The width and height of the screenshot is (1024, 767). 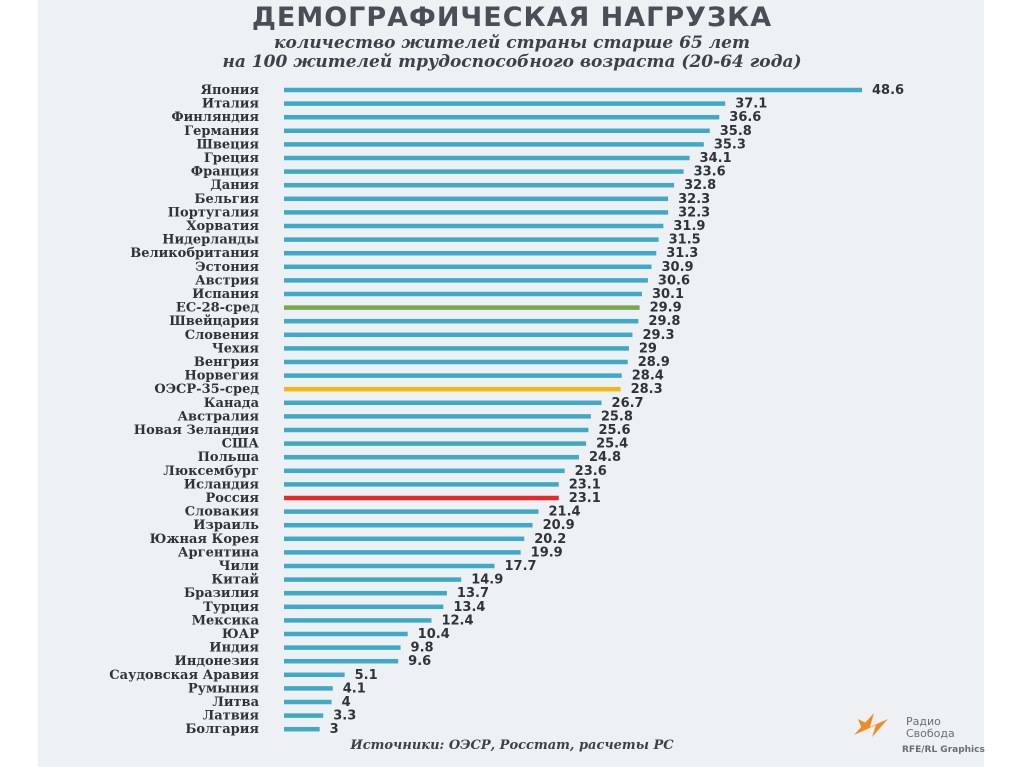 What do you see at coordinates (550, 539) in the screenshot?
I see `value-label: 20.2` at bounding box center [550, 539].